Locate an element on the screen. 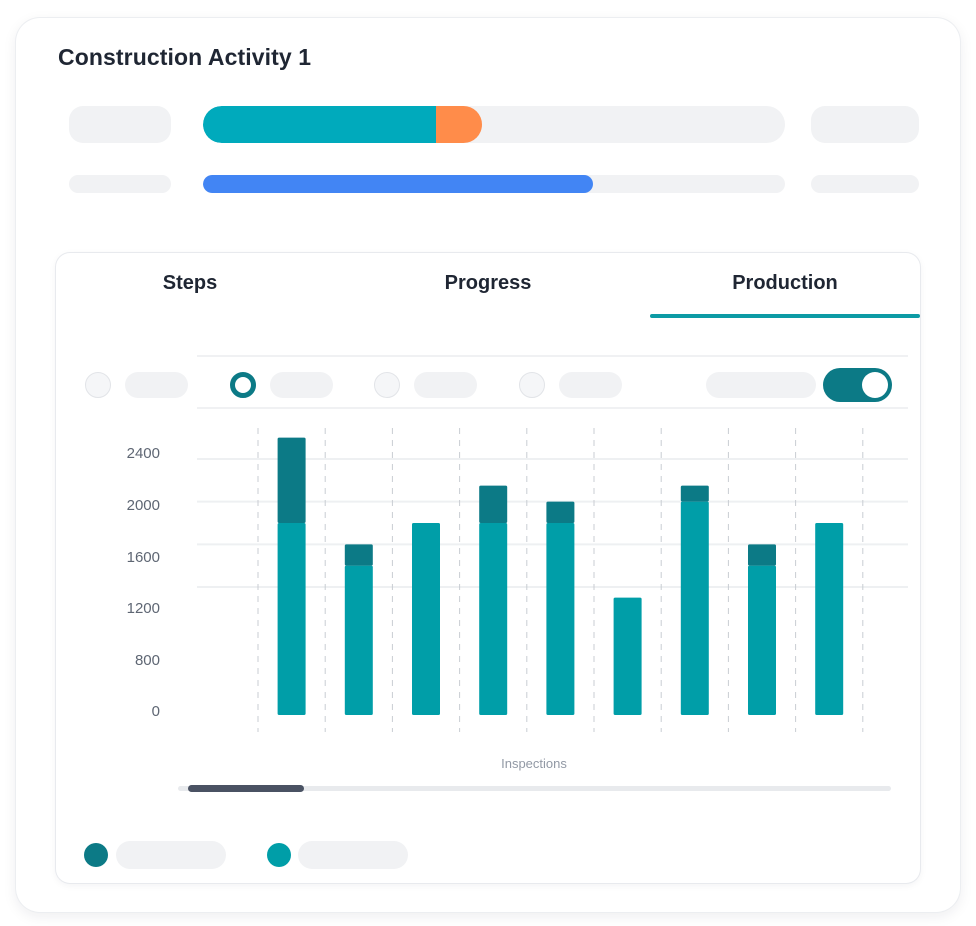 The image size is (976, 926). toggle-label-placeholder is located at coordinates (761, 385).